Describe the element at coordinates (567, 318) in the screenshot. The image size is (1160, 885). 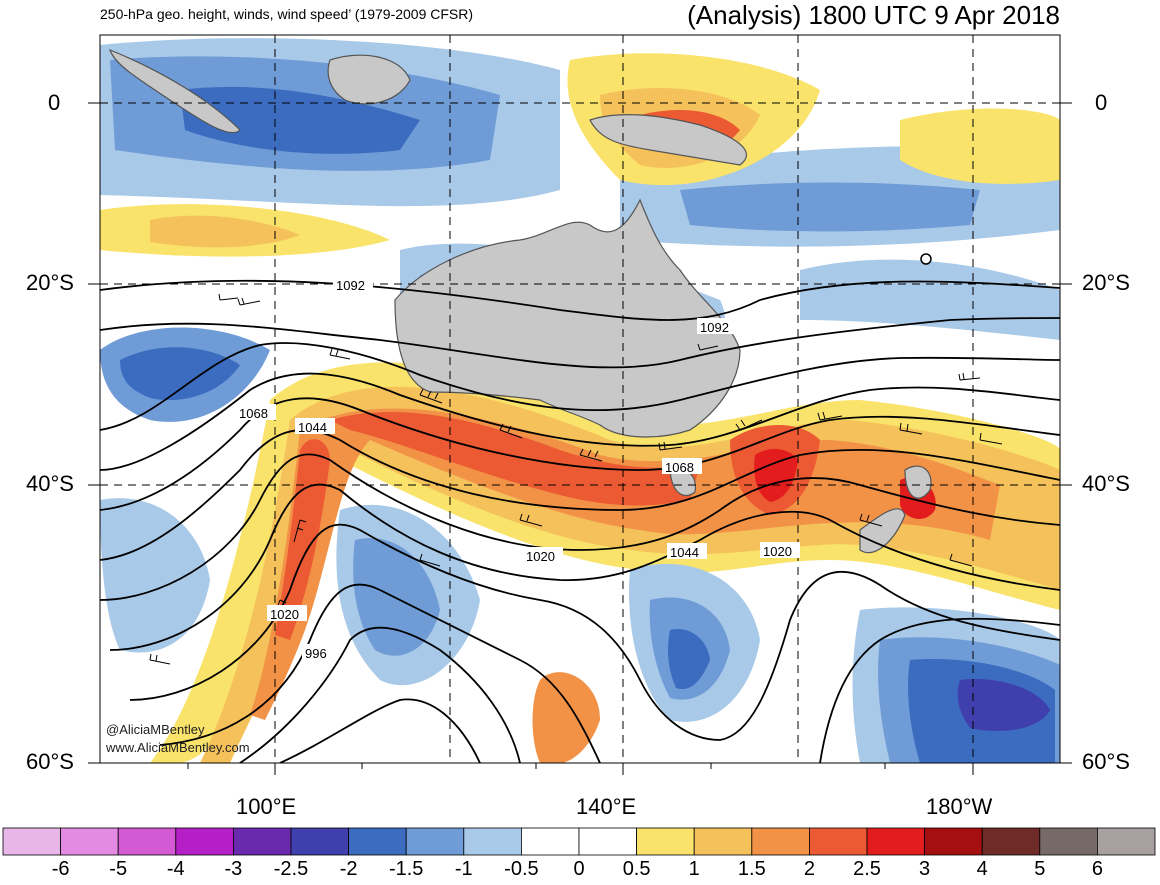
I see `australia-outline` at that location.